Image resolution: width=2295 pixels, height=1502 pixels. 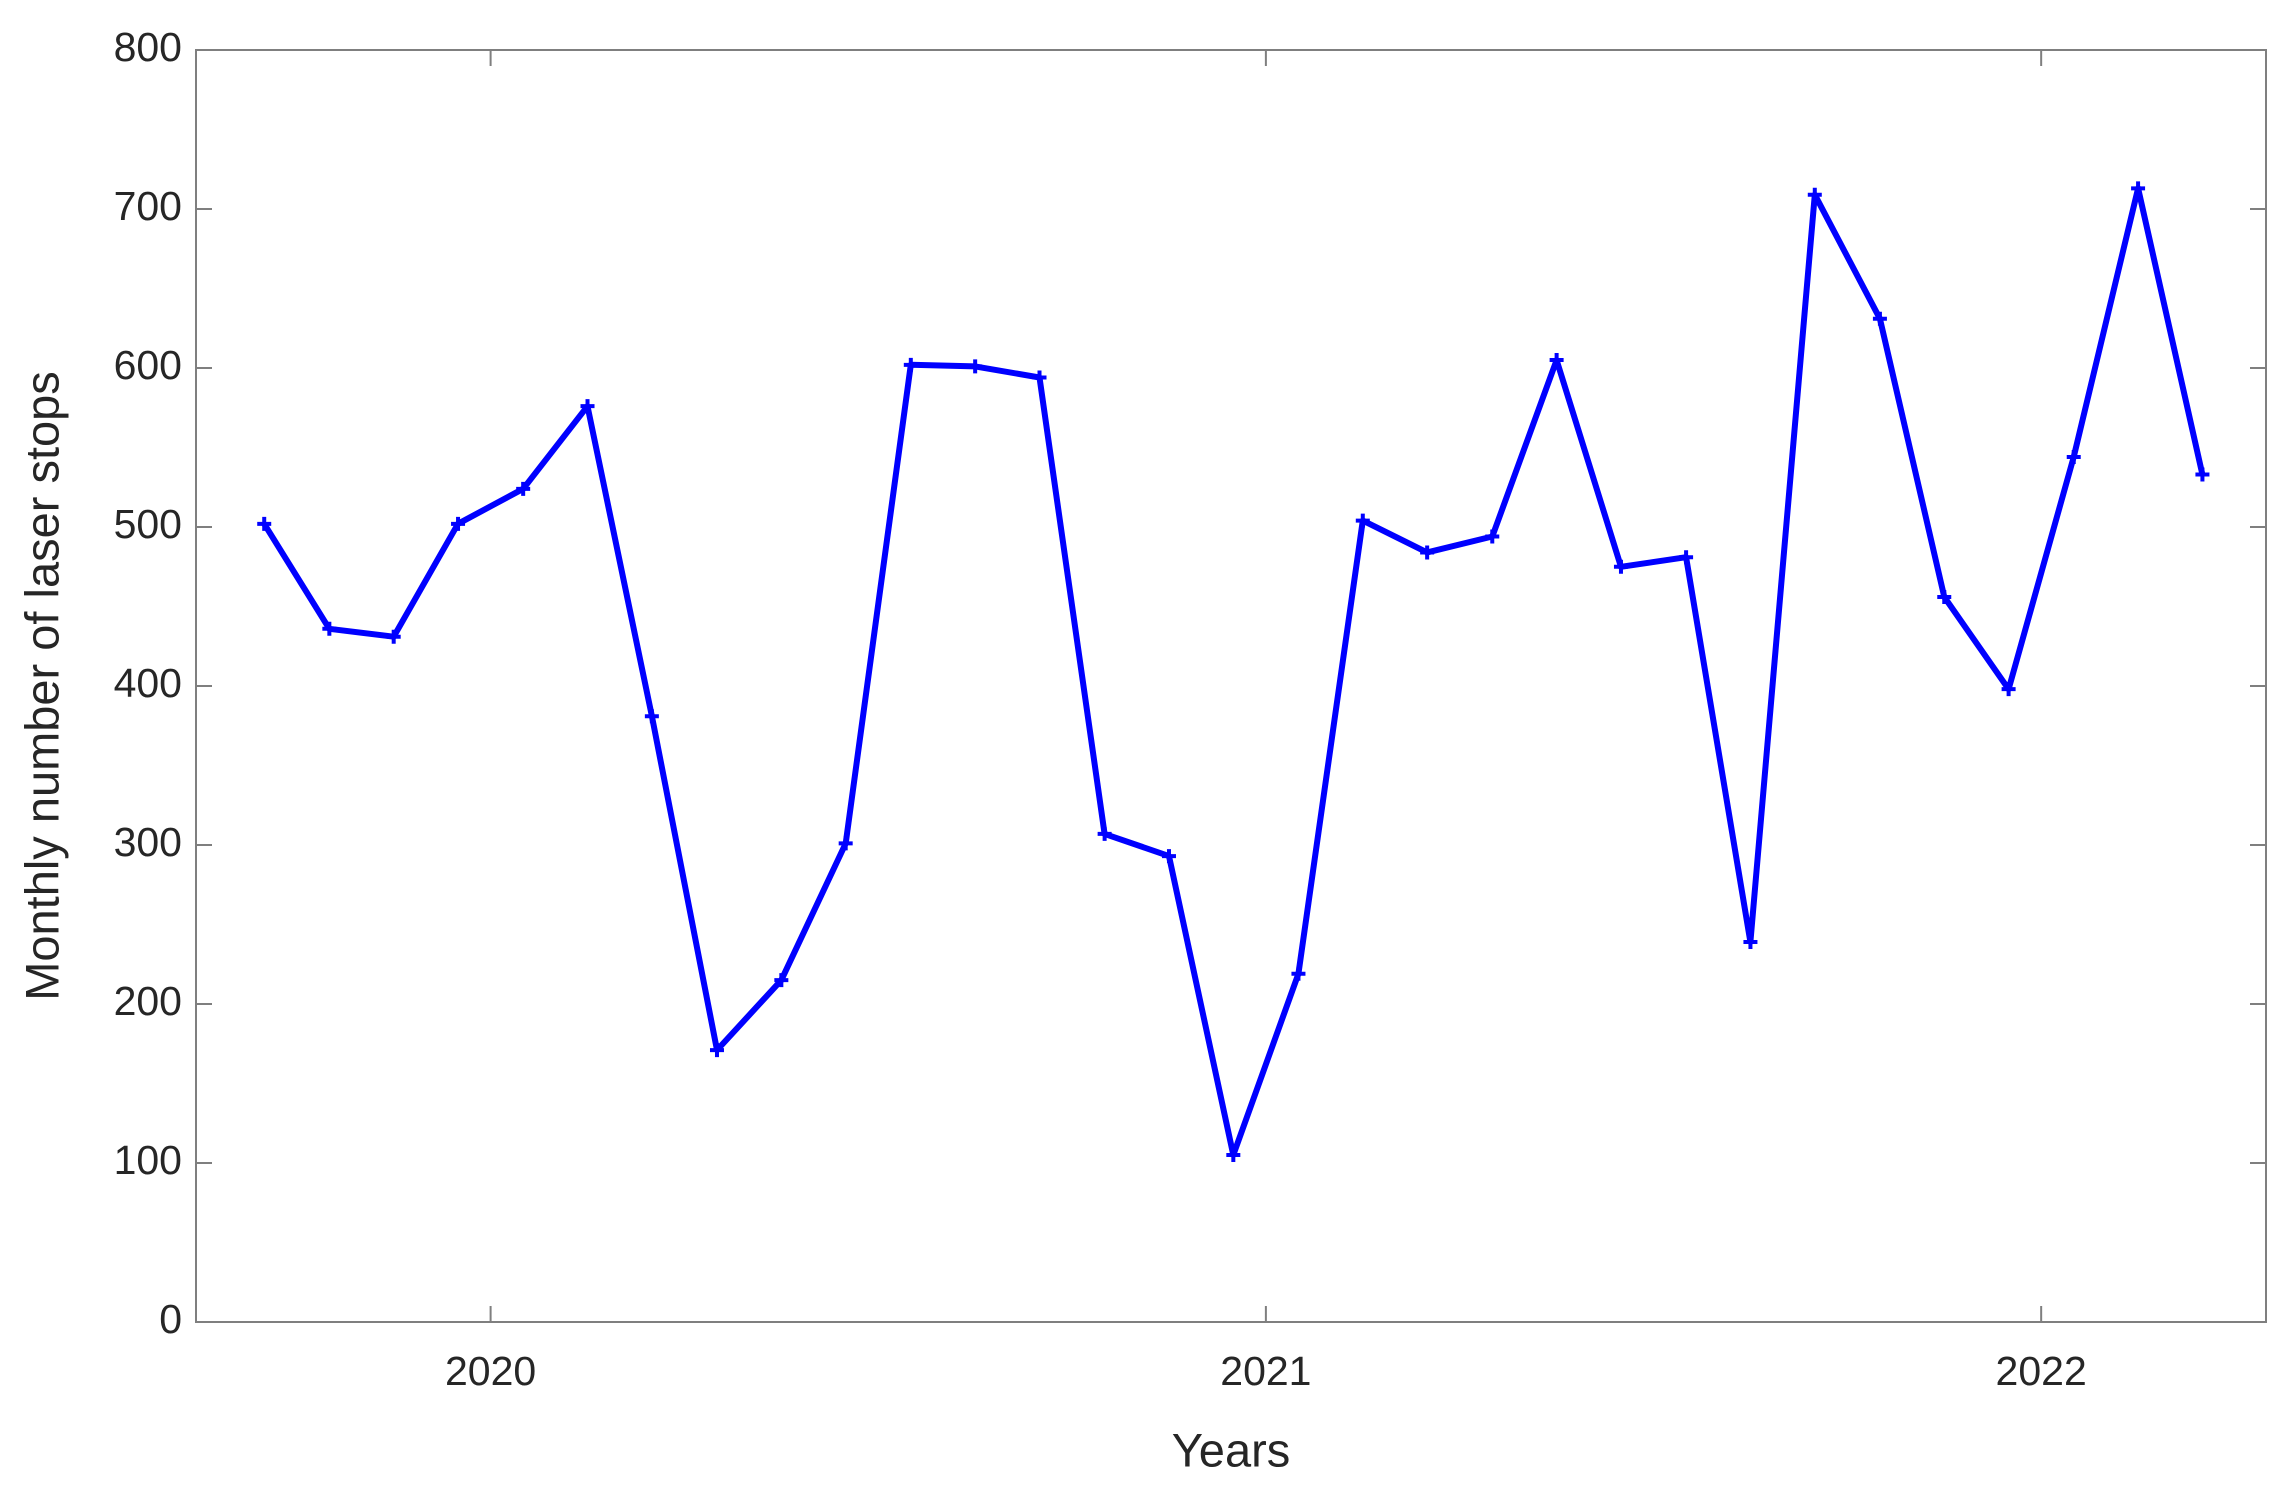 I want to click on y-tick-label: 800, so click(x=148, y=47).